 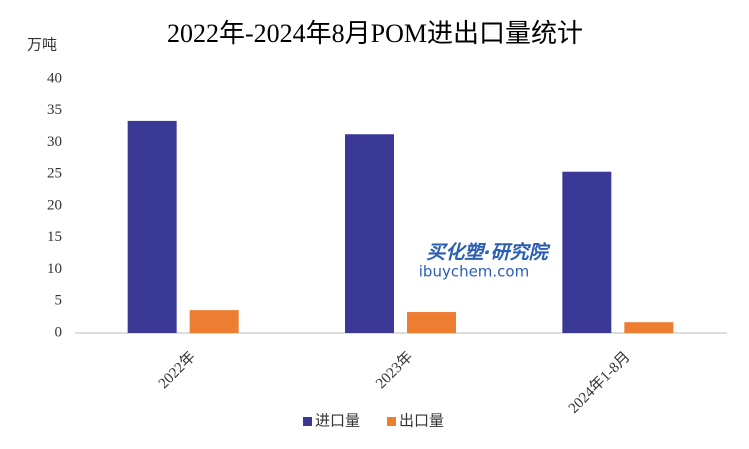 What do you see at coordinates (59, 301) in the screenshot?
I see `y-tick-label: 5` at bounding box center [59, 301].